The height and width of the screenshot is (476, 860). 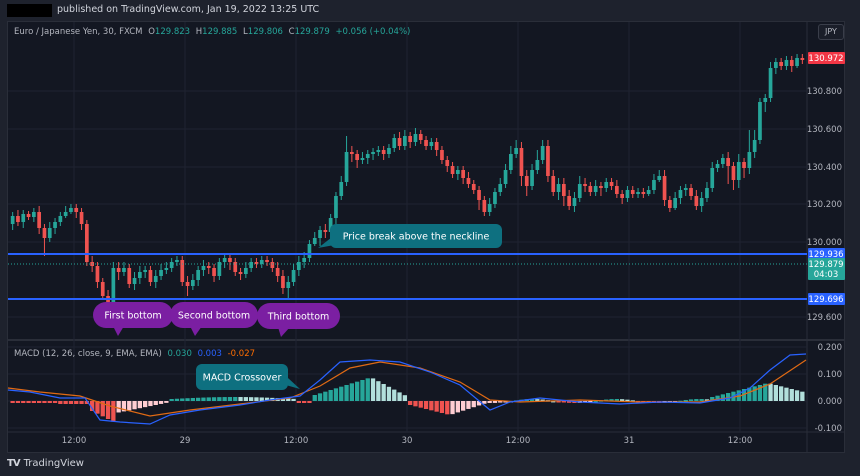 I want to click on time-tick: 12:00, so click(x=74, y=441).